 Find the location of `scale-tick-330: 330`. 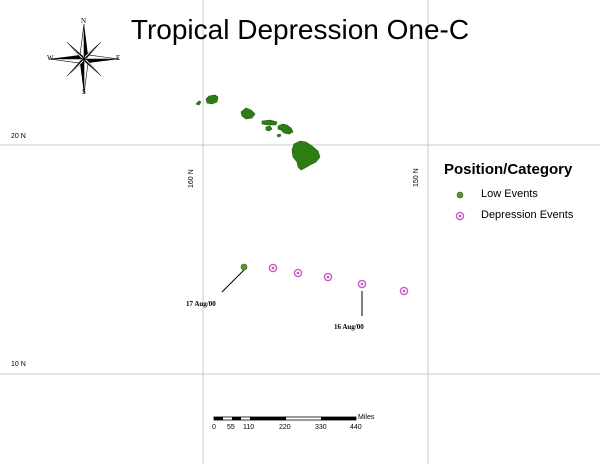

scale-tick-330: 330 is located at coordinates (321, 427).